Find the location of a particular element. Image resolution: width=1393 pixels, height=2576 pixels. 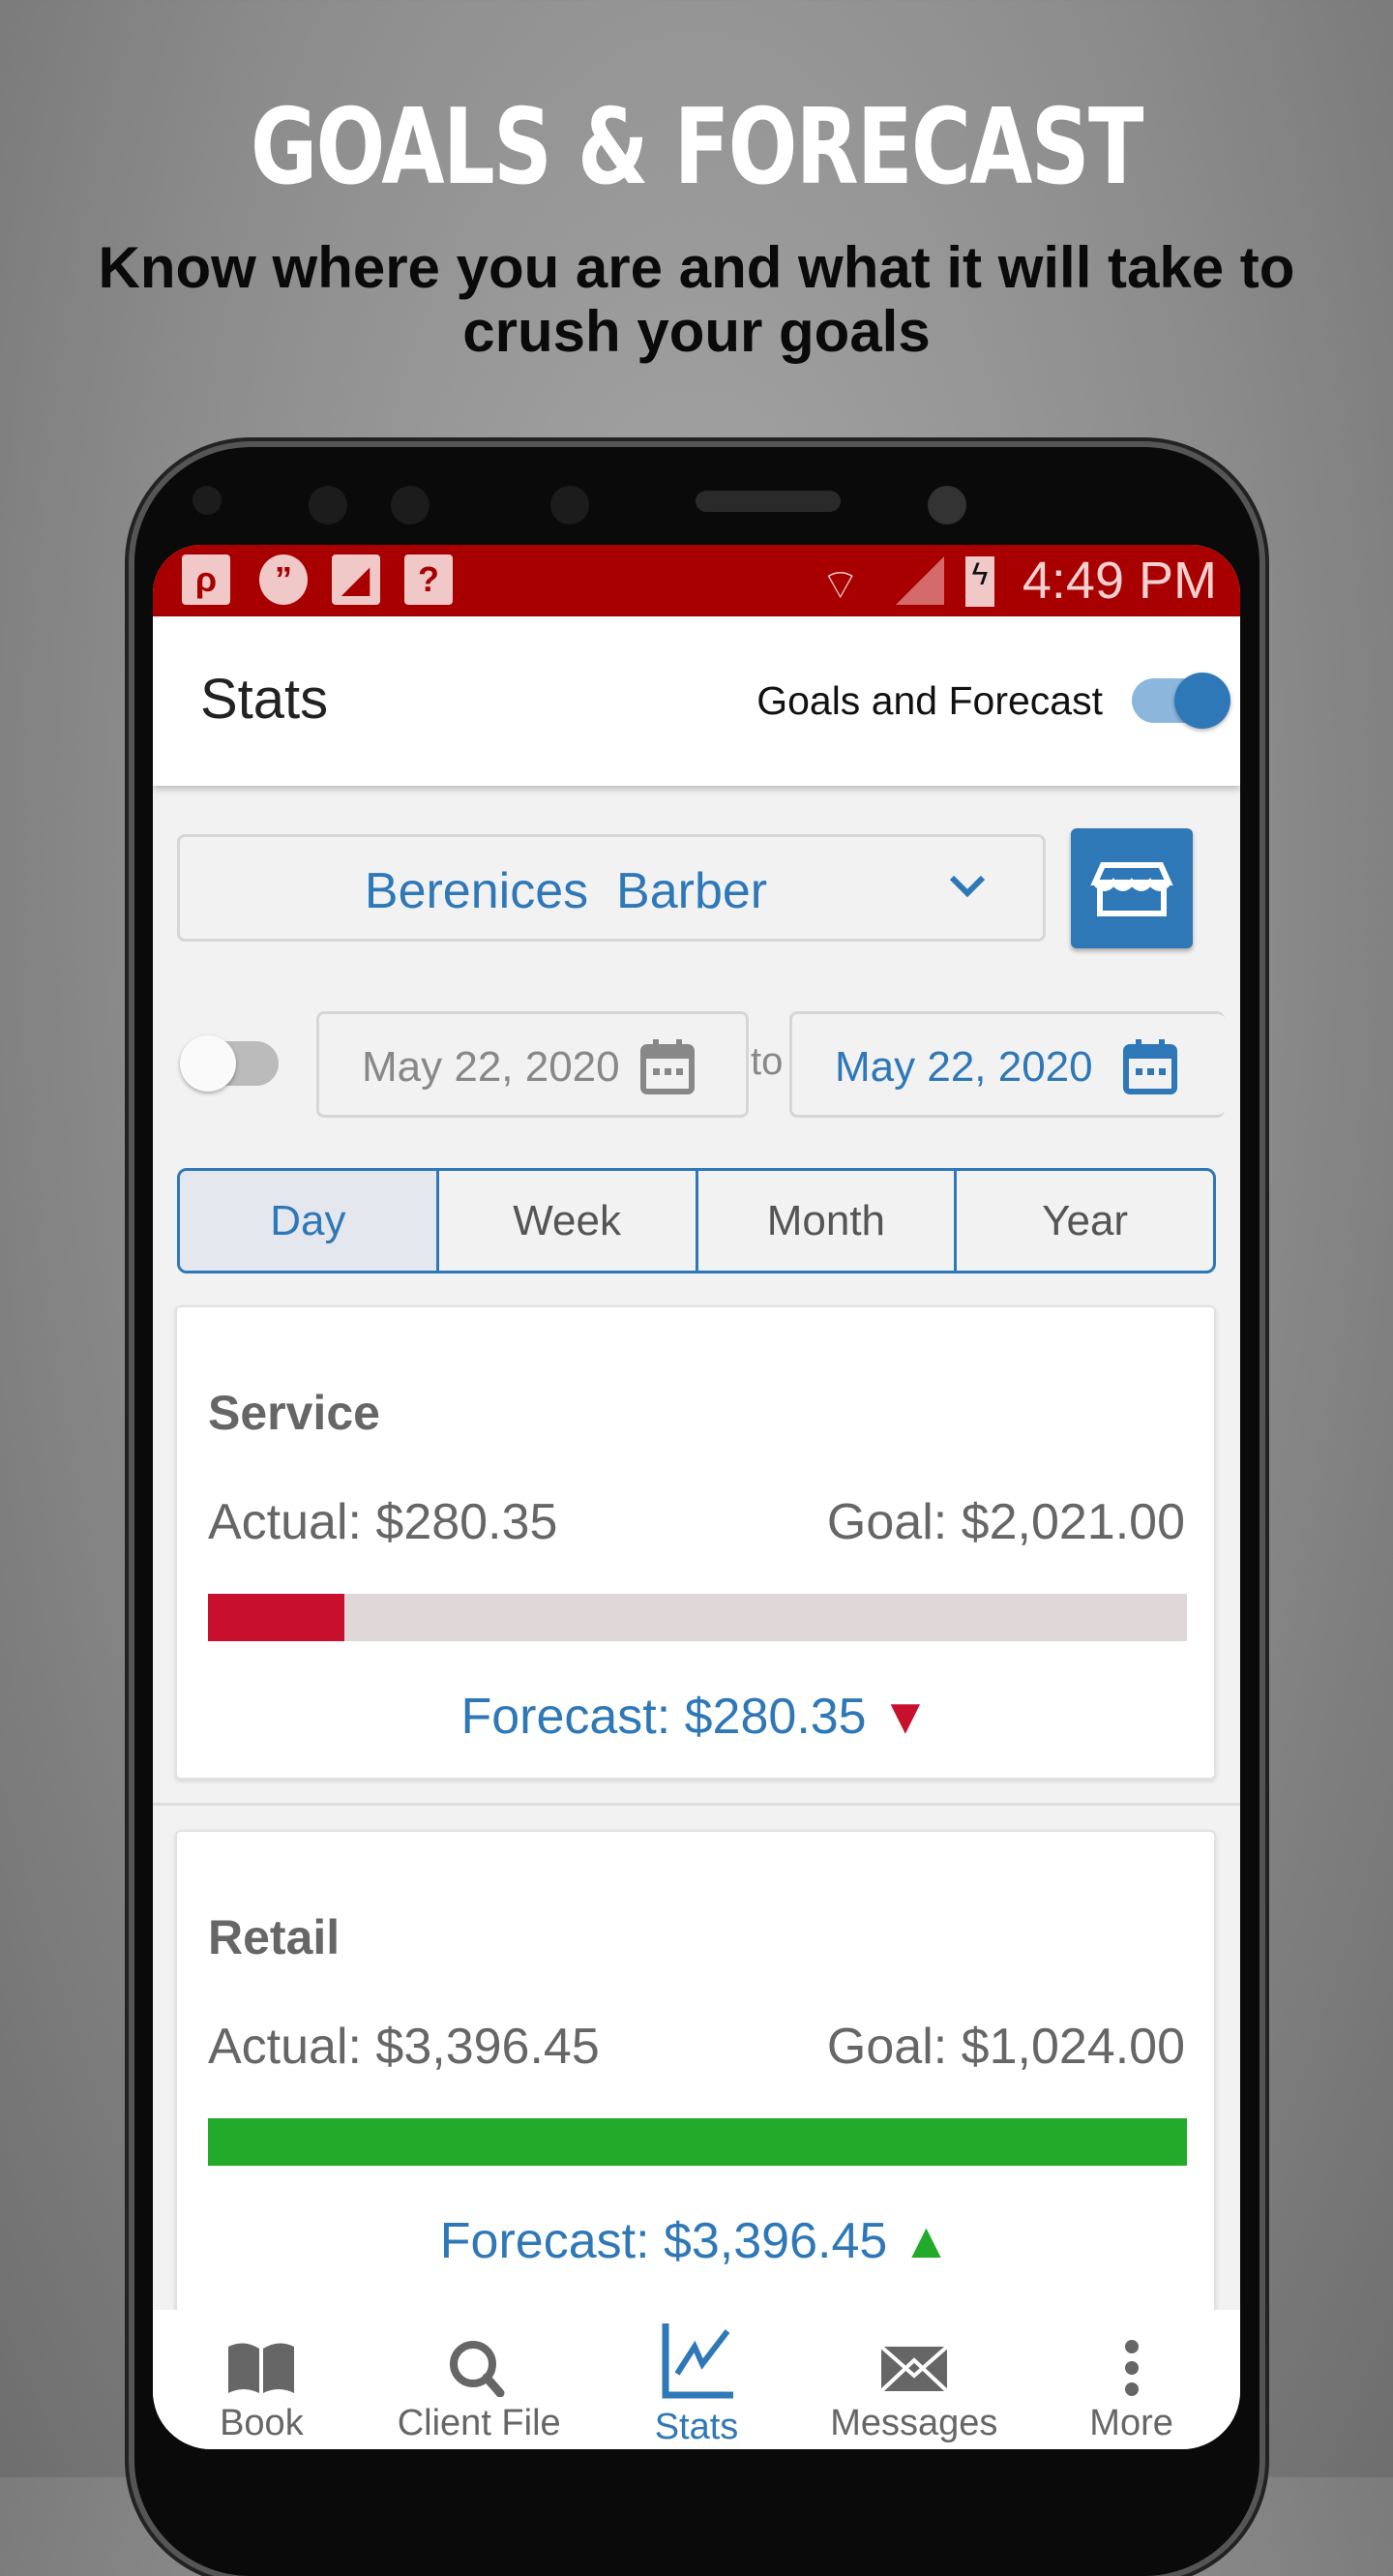

nav-more: More is located at coordinates (1131, 2379).